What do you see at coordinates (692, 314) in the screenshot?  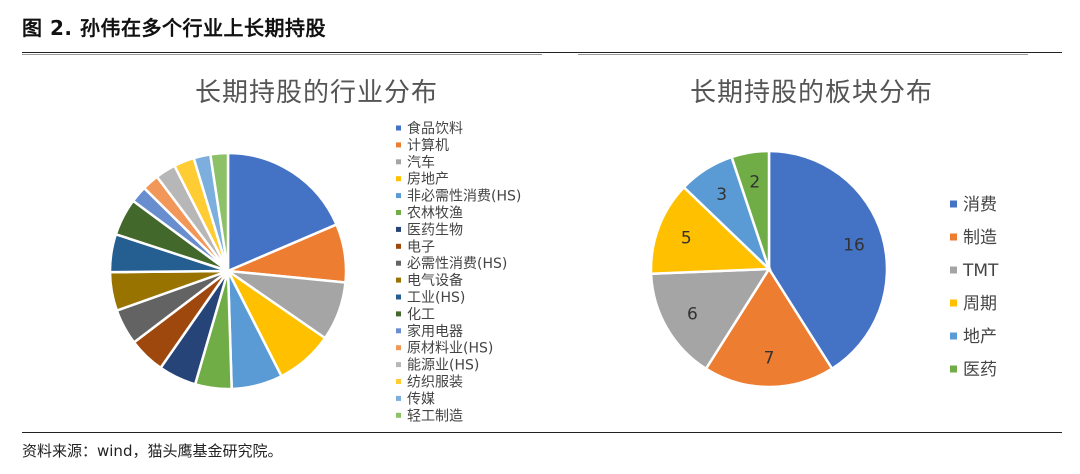 I see `chart2-data-label-2: 6` at bounding box center [692, 314].